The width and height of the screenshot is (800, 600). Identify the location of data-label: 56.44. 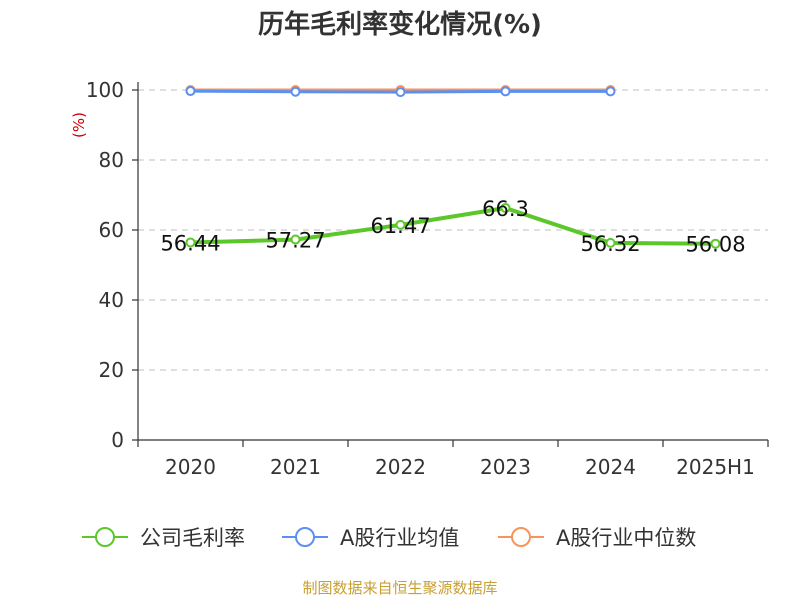
(190, 243).